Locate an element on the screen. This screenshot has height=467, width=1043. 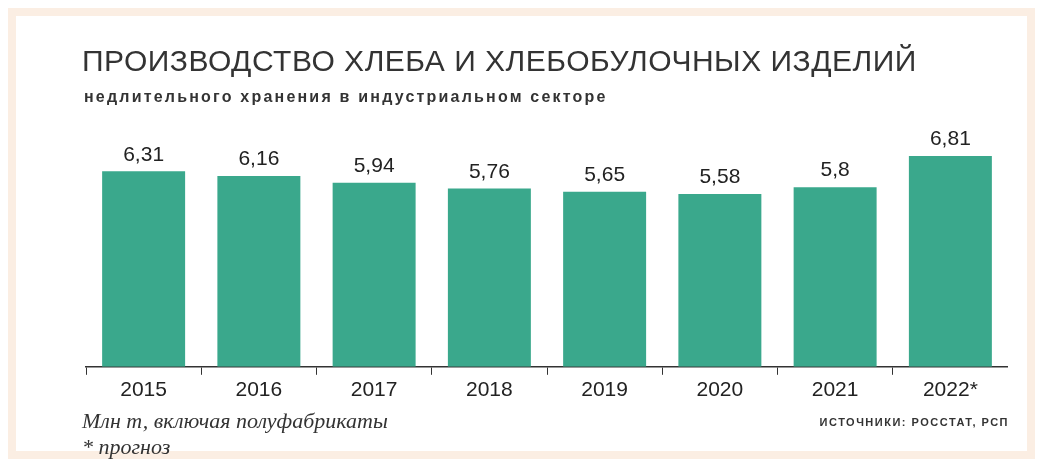
data-label: 5,8 is located at coordinates (835, 169).